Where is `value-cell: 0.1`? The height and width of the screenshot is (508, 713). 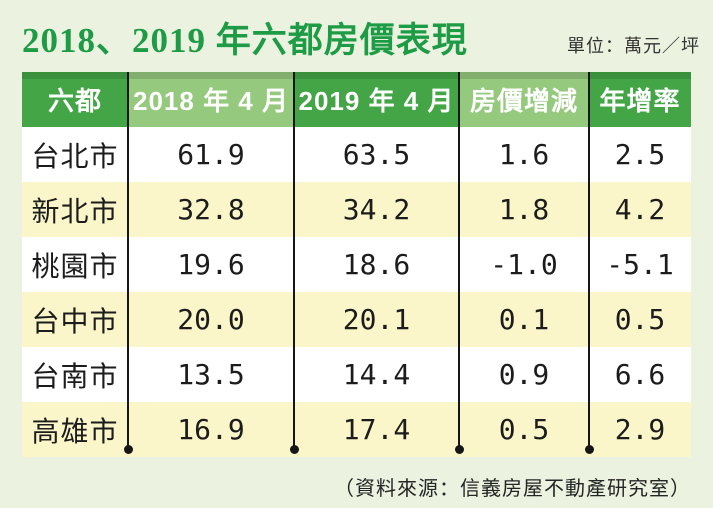
value-cell: 0.1 is located at coordinates (524, 319).